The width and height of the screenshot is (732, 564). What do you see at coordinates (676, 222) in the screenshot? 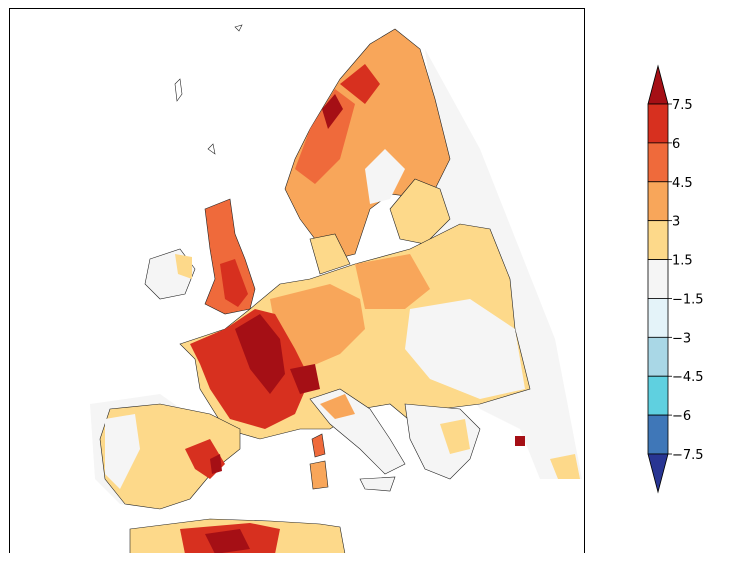
I see `colorbar-tick-label: 3` at bounding box center [676, 222].